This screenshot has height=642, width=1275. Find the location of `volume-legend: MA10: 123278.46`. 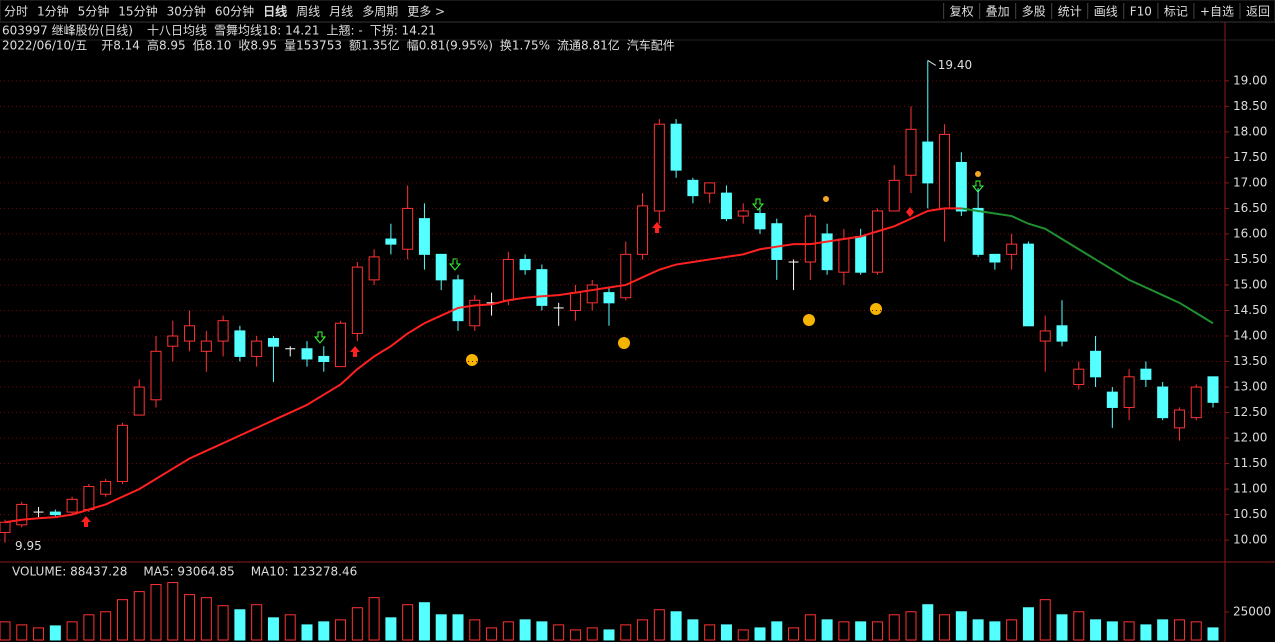

volume-legend: MA10: 123278.46 is located at coordinates (304, 572).